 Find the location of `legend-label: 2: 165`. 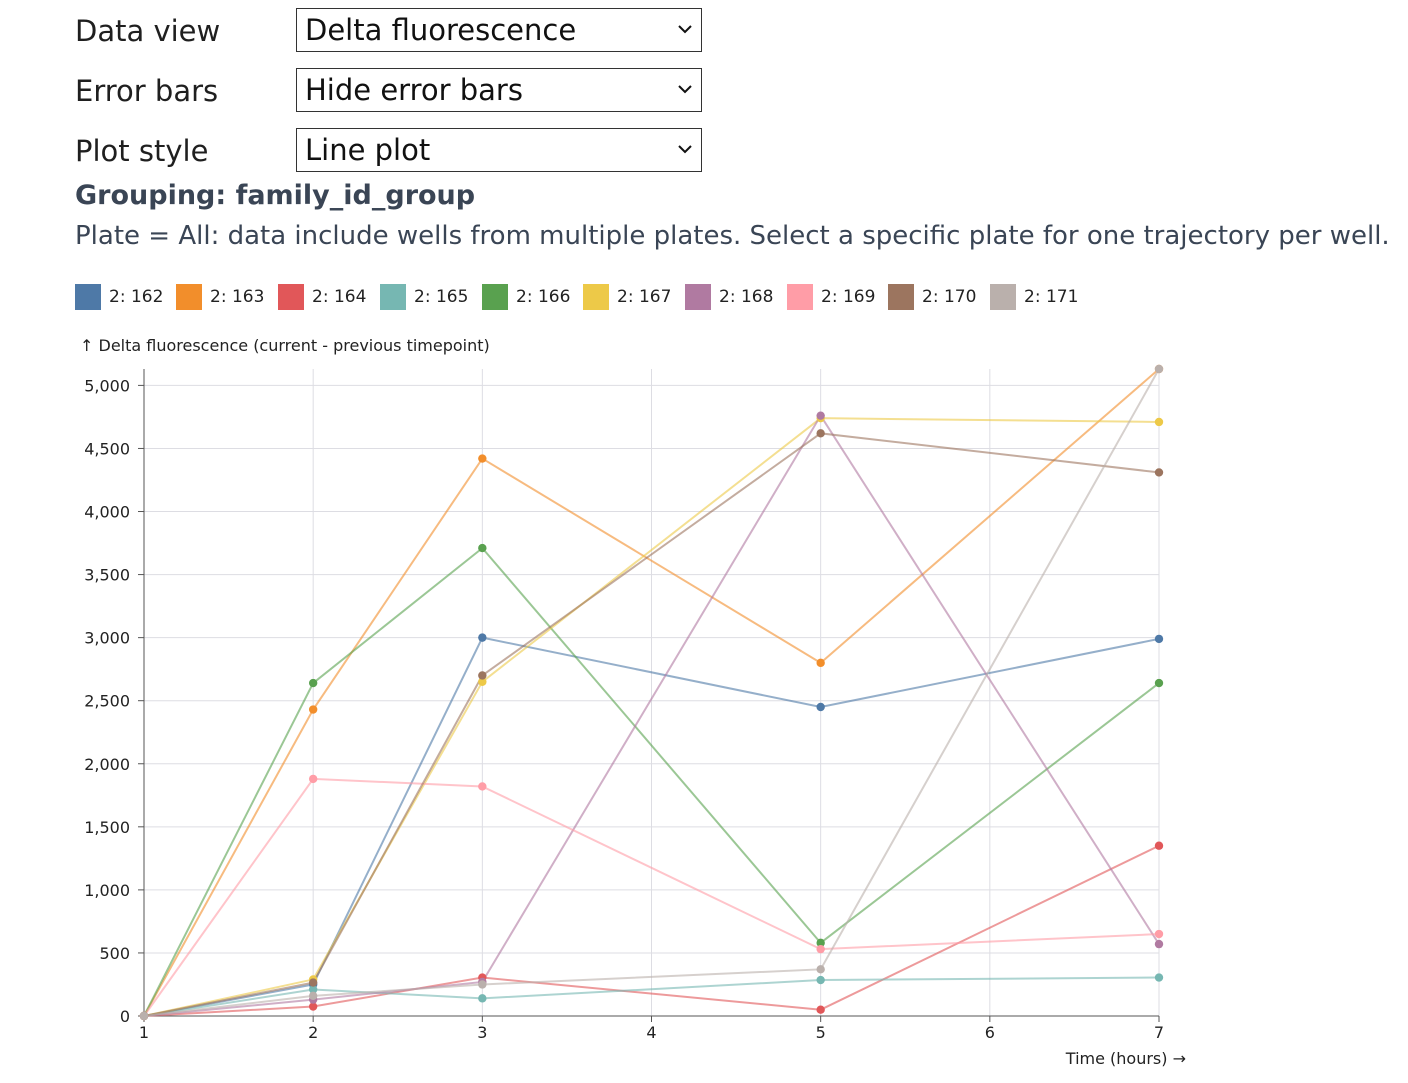

legend-label: 2: 165 is located at coordinates (441, 297).